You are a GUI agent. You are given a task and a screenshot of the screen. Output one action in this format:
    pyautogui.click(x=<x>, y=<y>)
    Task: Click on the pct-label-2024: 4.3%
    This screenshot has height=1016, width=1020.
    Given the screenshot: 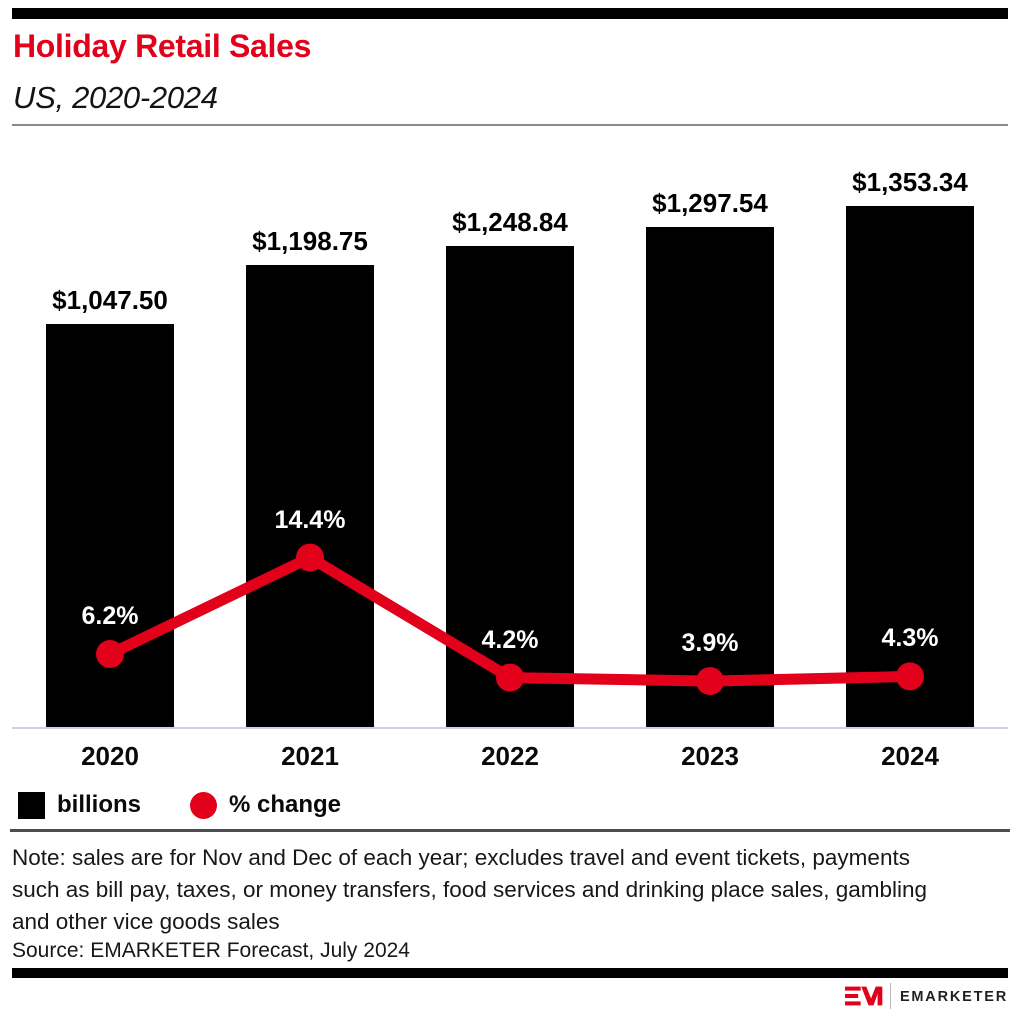 What is the action you would take?
    pyautogui.click(x=910, y=638)
    